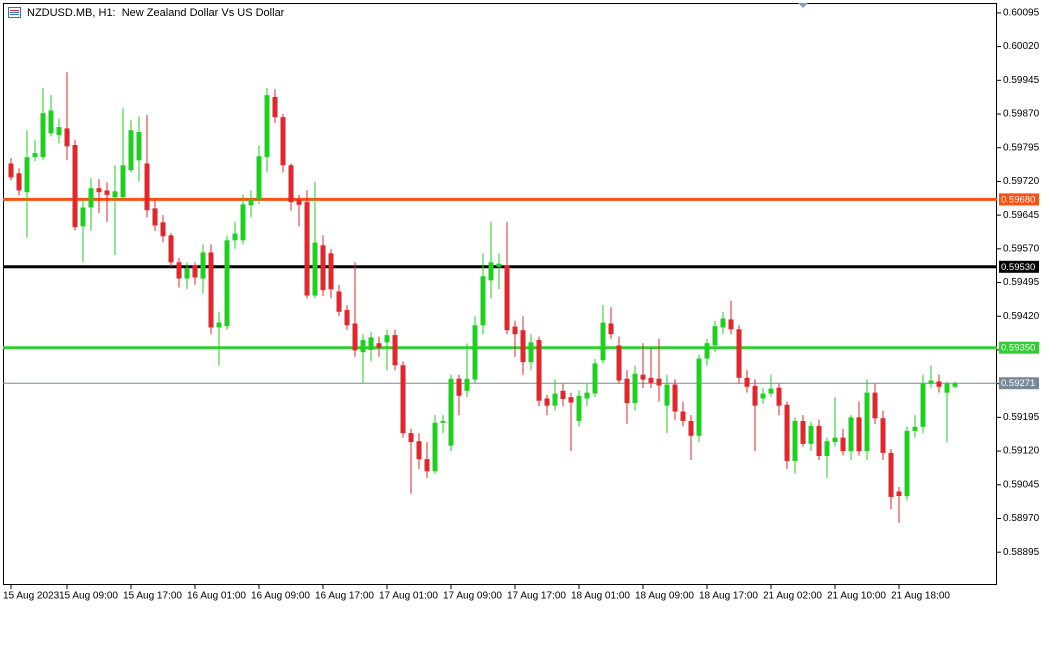 The image size is (1050, 672). What do you see at coordinates (88, 596) in the screenshot?
I see `x-tick-label: 15 Aug 09:00` at bounding box center [88, 596].